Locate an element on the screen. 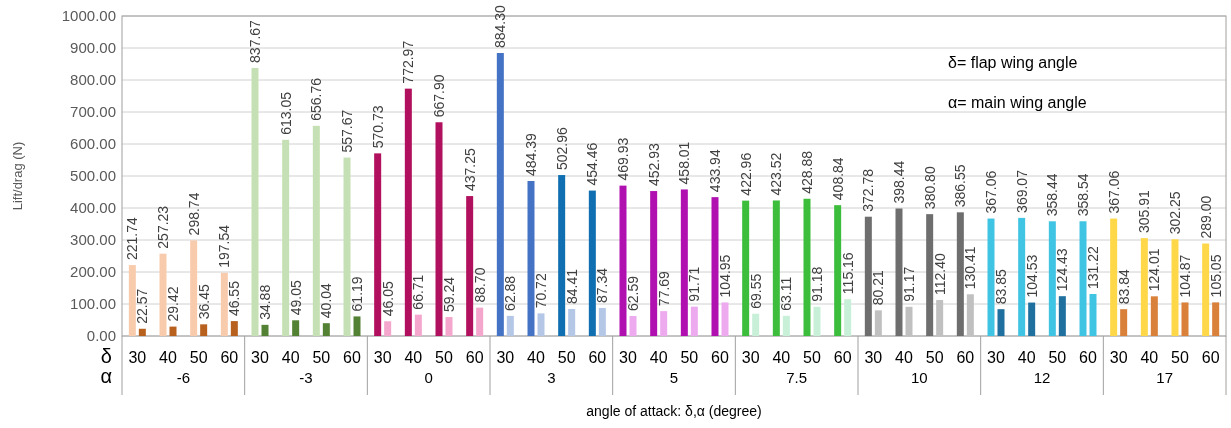 The height and width of the screenshot is (428, 1231). data-label: 428.88 is located at coordinates (807, 172).